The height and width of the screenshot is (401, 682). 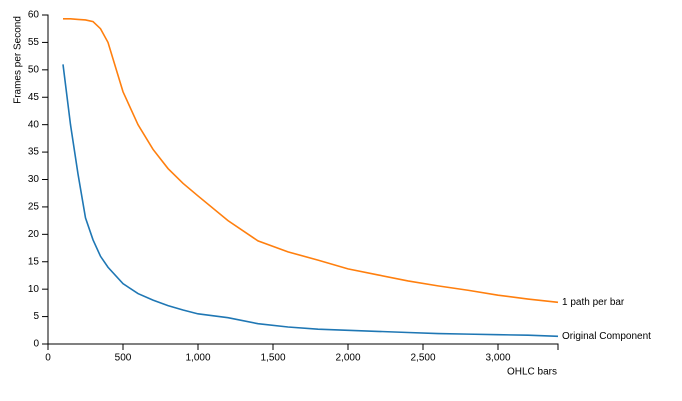 I want to click on x-tick-label: 500, so click(x=123, y=358).